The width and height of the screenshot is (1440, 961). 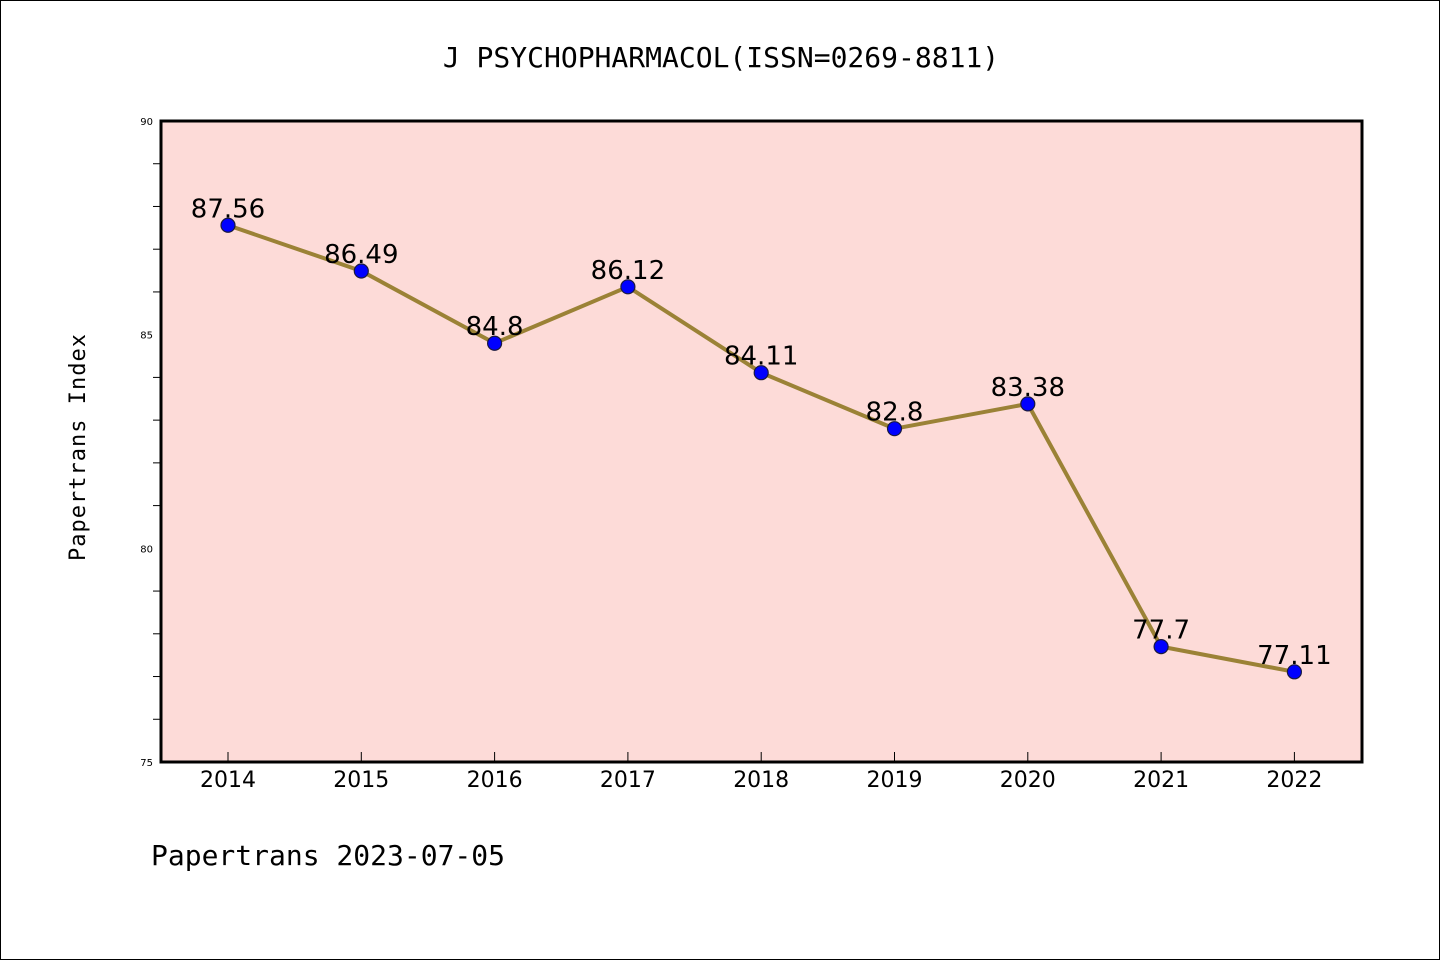 I want to click on x-tick-label: 2016, so click(x=495, y=780).